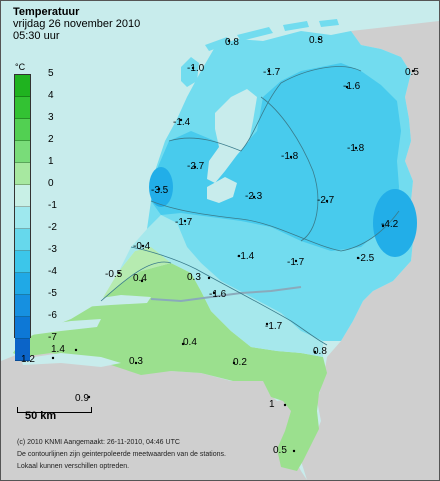 The height and width of the screenshot is (481, 440). I want to click on station-value: 1, so click(272, 404).